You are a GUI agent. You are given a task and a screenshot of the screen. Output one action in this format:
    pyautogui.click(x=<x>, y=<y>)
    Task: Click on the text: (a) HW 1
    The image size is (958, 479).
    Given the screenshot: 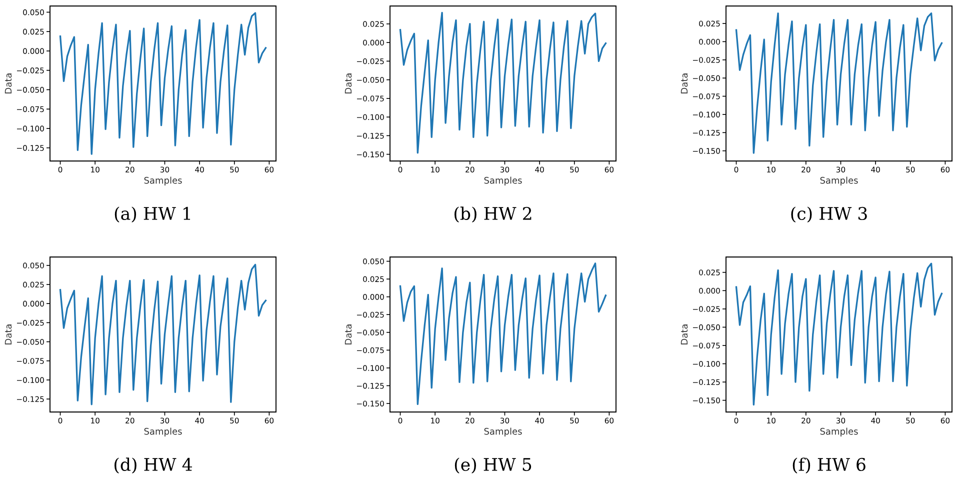 What is the action you would take?
    pyautogui.click(x=152, y=214)
    